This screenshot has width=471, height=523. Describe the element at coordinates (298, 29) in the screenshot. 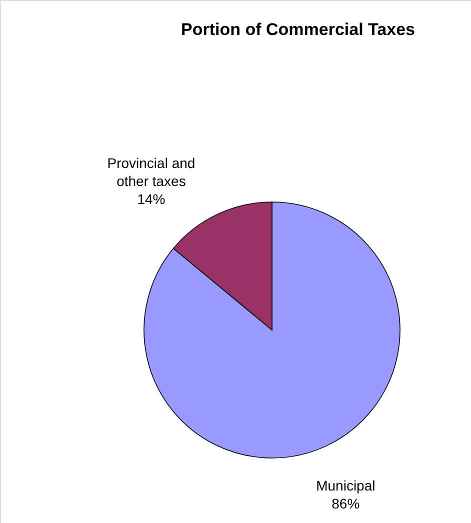

I see `chart-title: Portion of Commercial Taxes` at that location.